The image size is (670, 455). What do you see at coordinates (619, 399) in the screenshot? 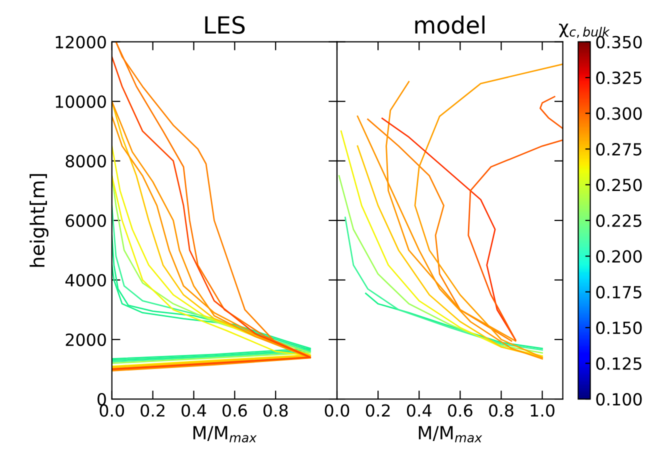
I see `color-bar-label: 0.100` at bounding box center [619, 399].